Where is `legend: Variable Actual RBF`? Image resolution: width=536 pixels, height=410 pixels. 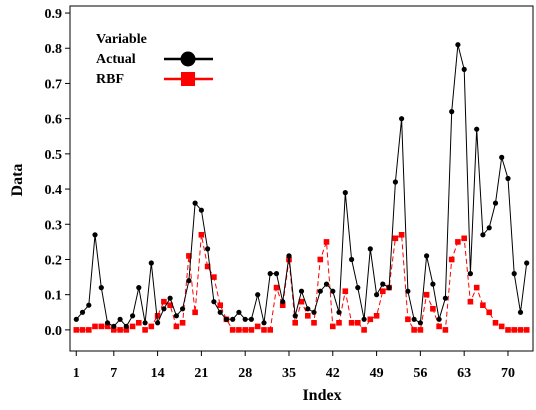 legend: Variable Actual RBF is located at coordinates (154, 59).